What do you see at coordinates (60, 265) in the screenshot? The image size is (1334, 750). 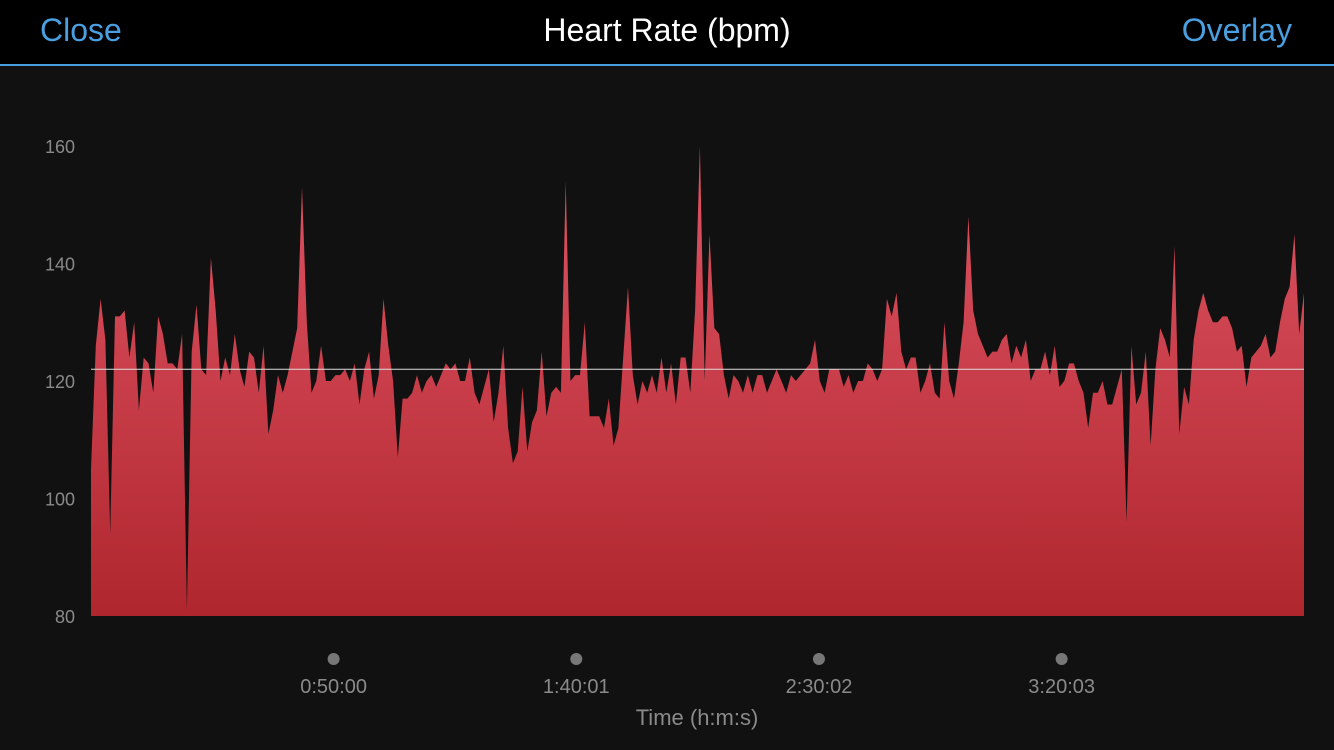 I see `y-tick-label: 140` at bounding box center [60, 265].